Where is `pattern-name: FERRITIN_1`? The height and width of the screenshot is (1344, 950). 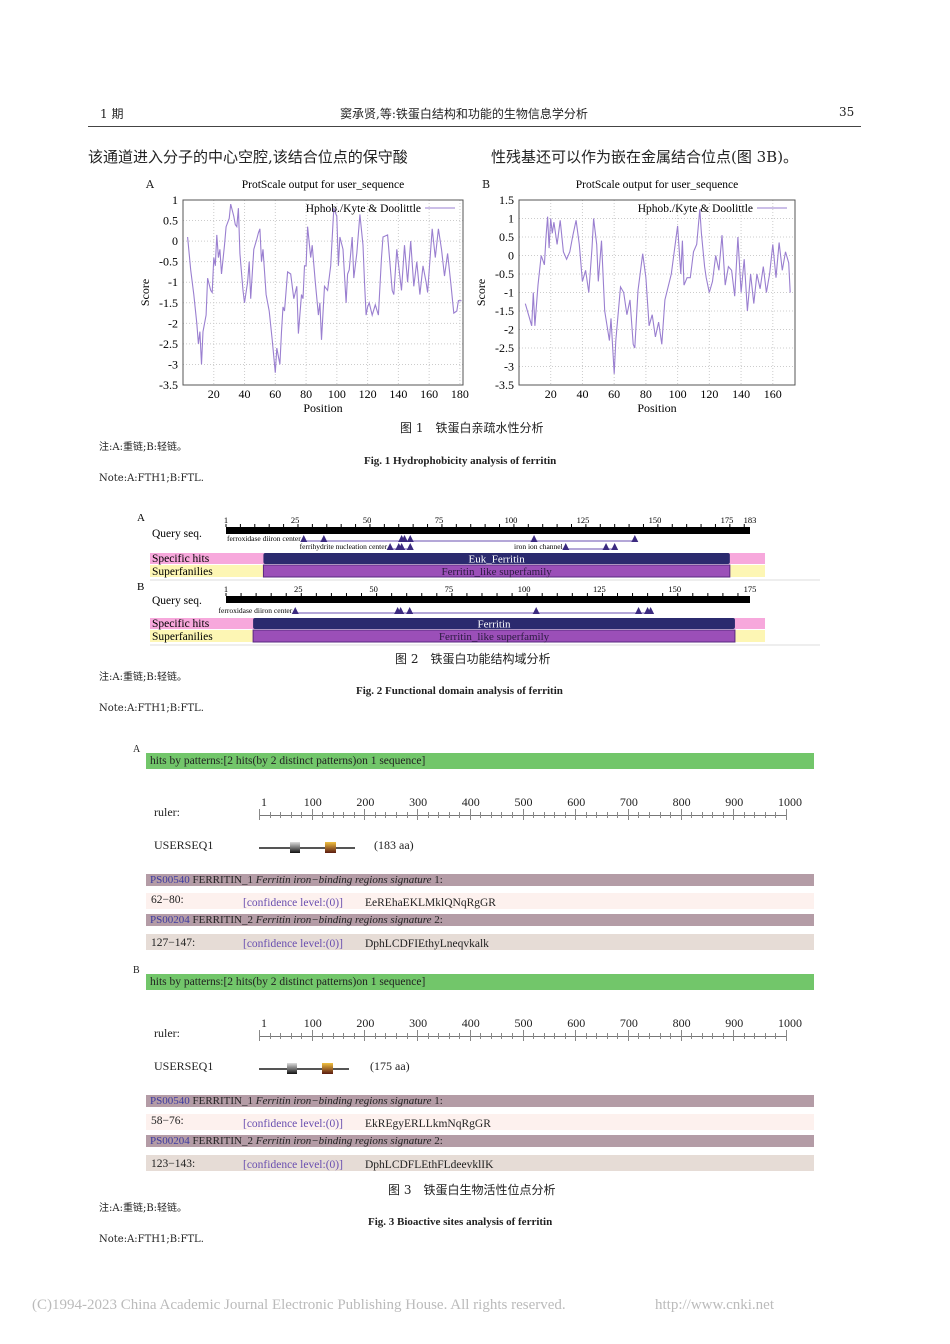
pattern-name: FERRITIN_1 is located at coordinates (223, 1101).